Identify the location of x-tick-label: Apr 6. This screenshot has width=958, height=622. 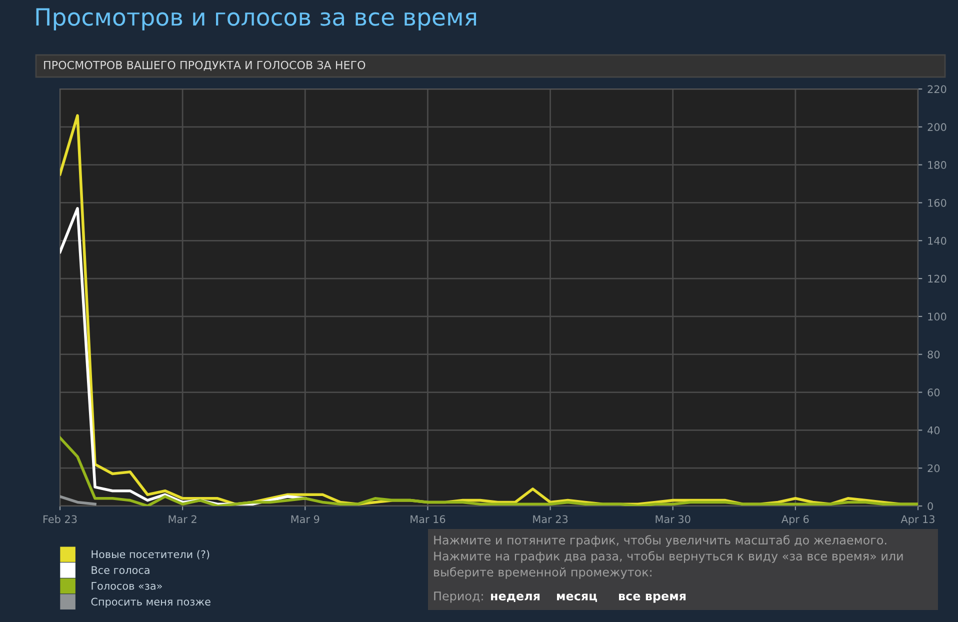
(795, 520).